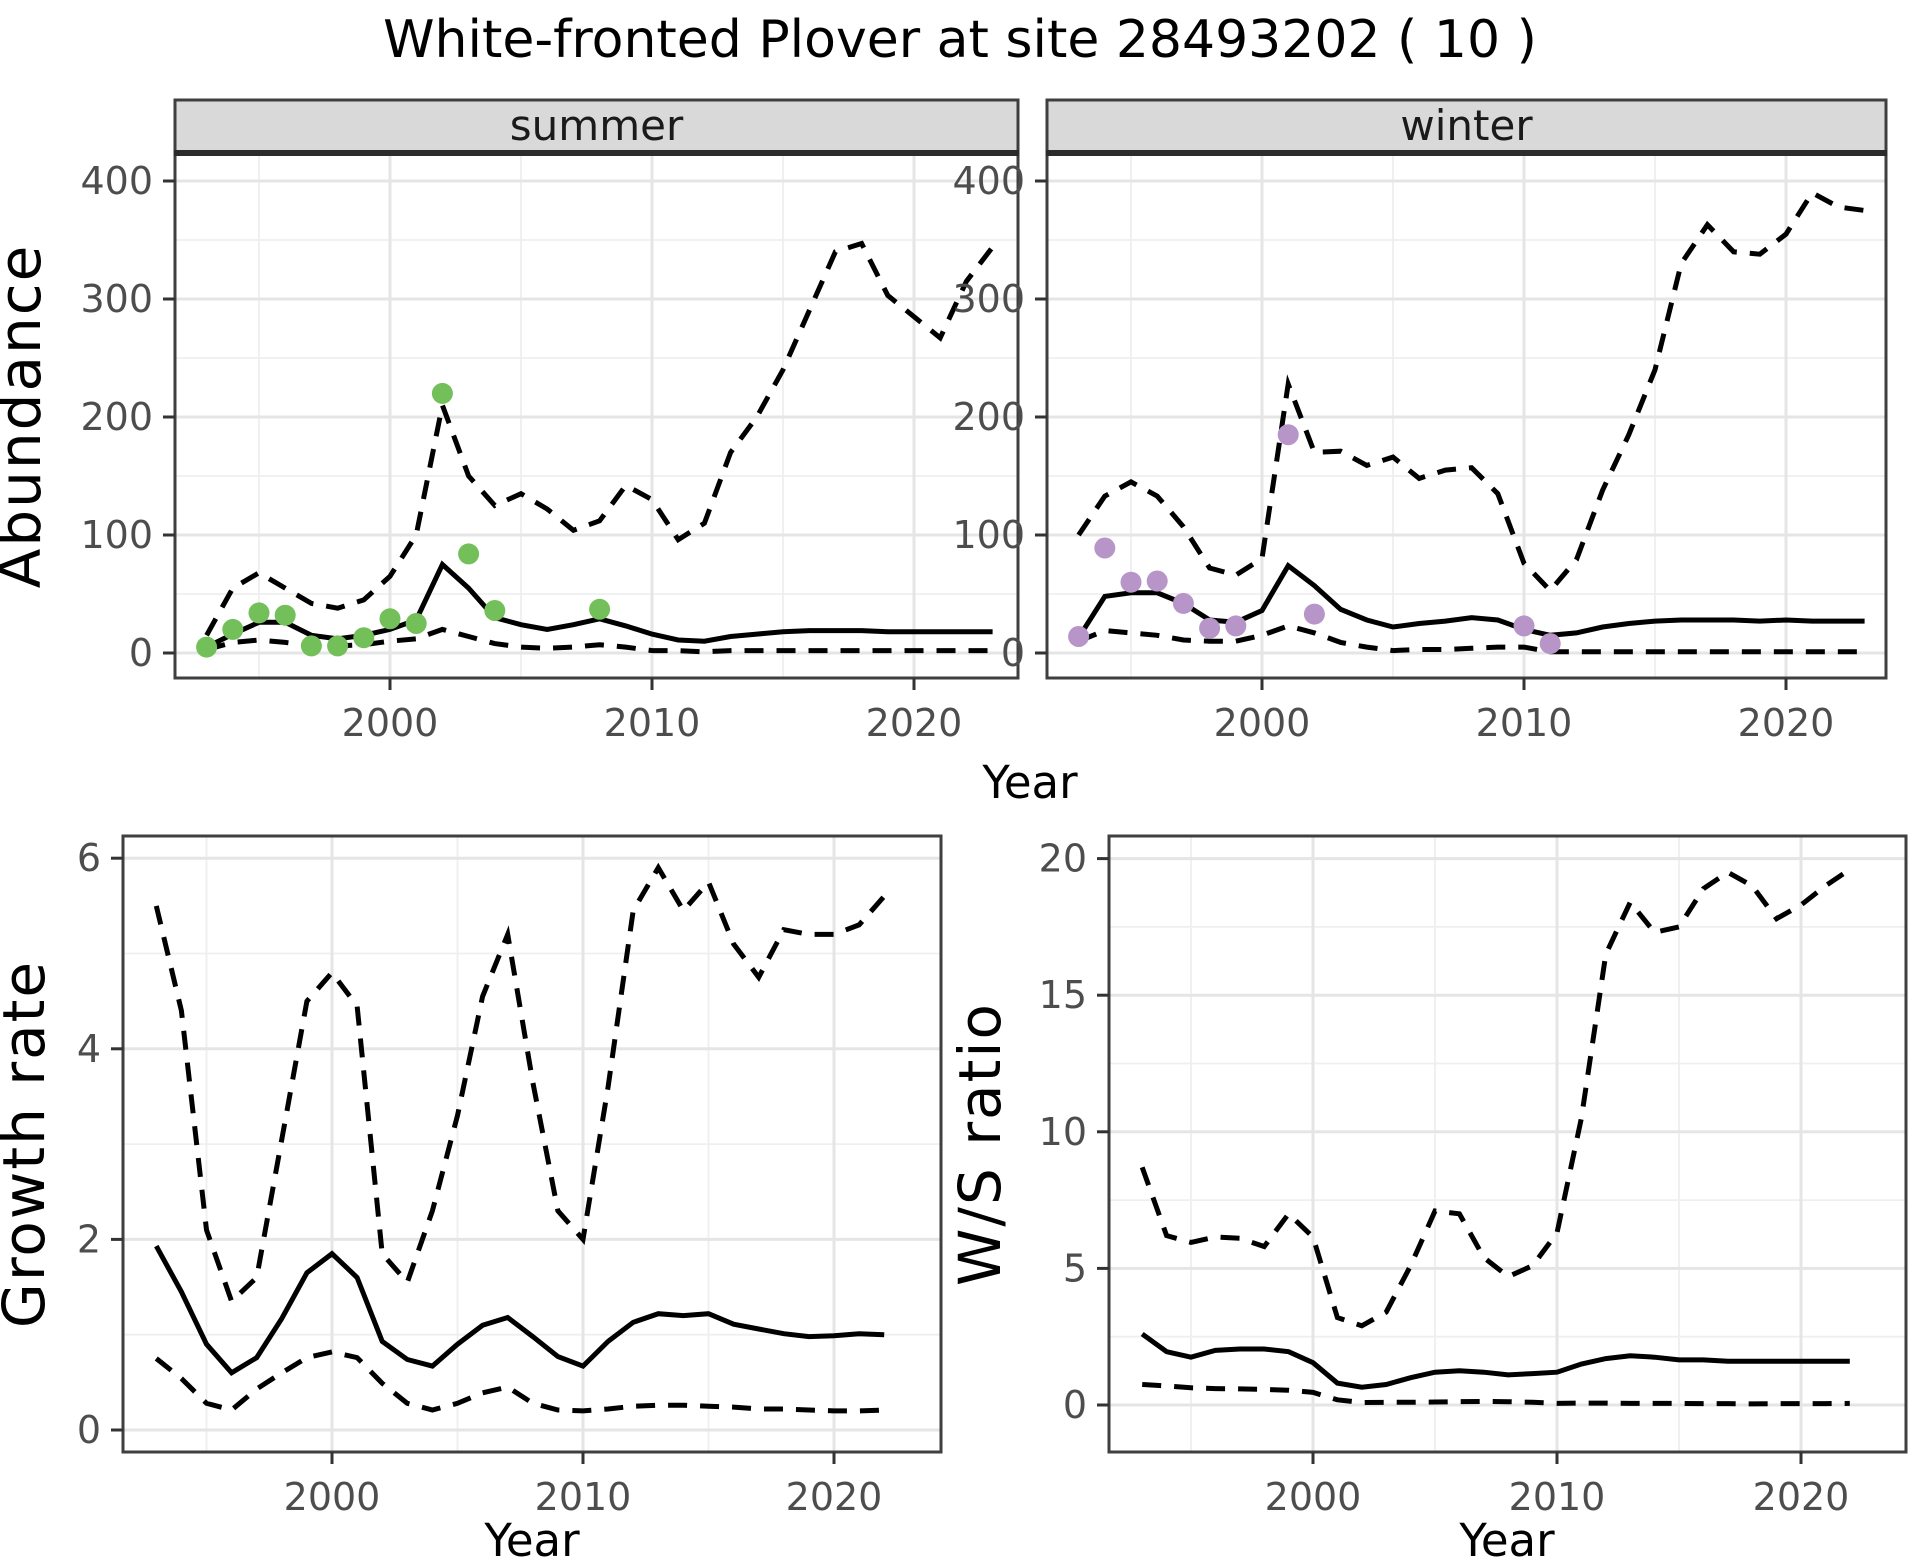 This screenshot has height=1560, width=1920. Describe the element at coordinates (1075, 1268) in the screenshot. I see `y-tick-label: 5` at that location.